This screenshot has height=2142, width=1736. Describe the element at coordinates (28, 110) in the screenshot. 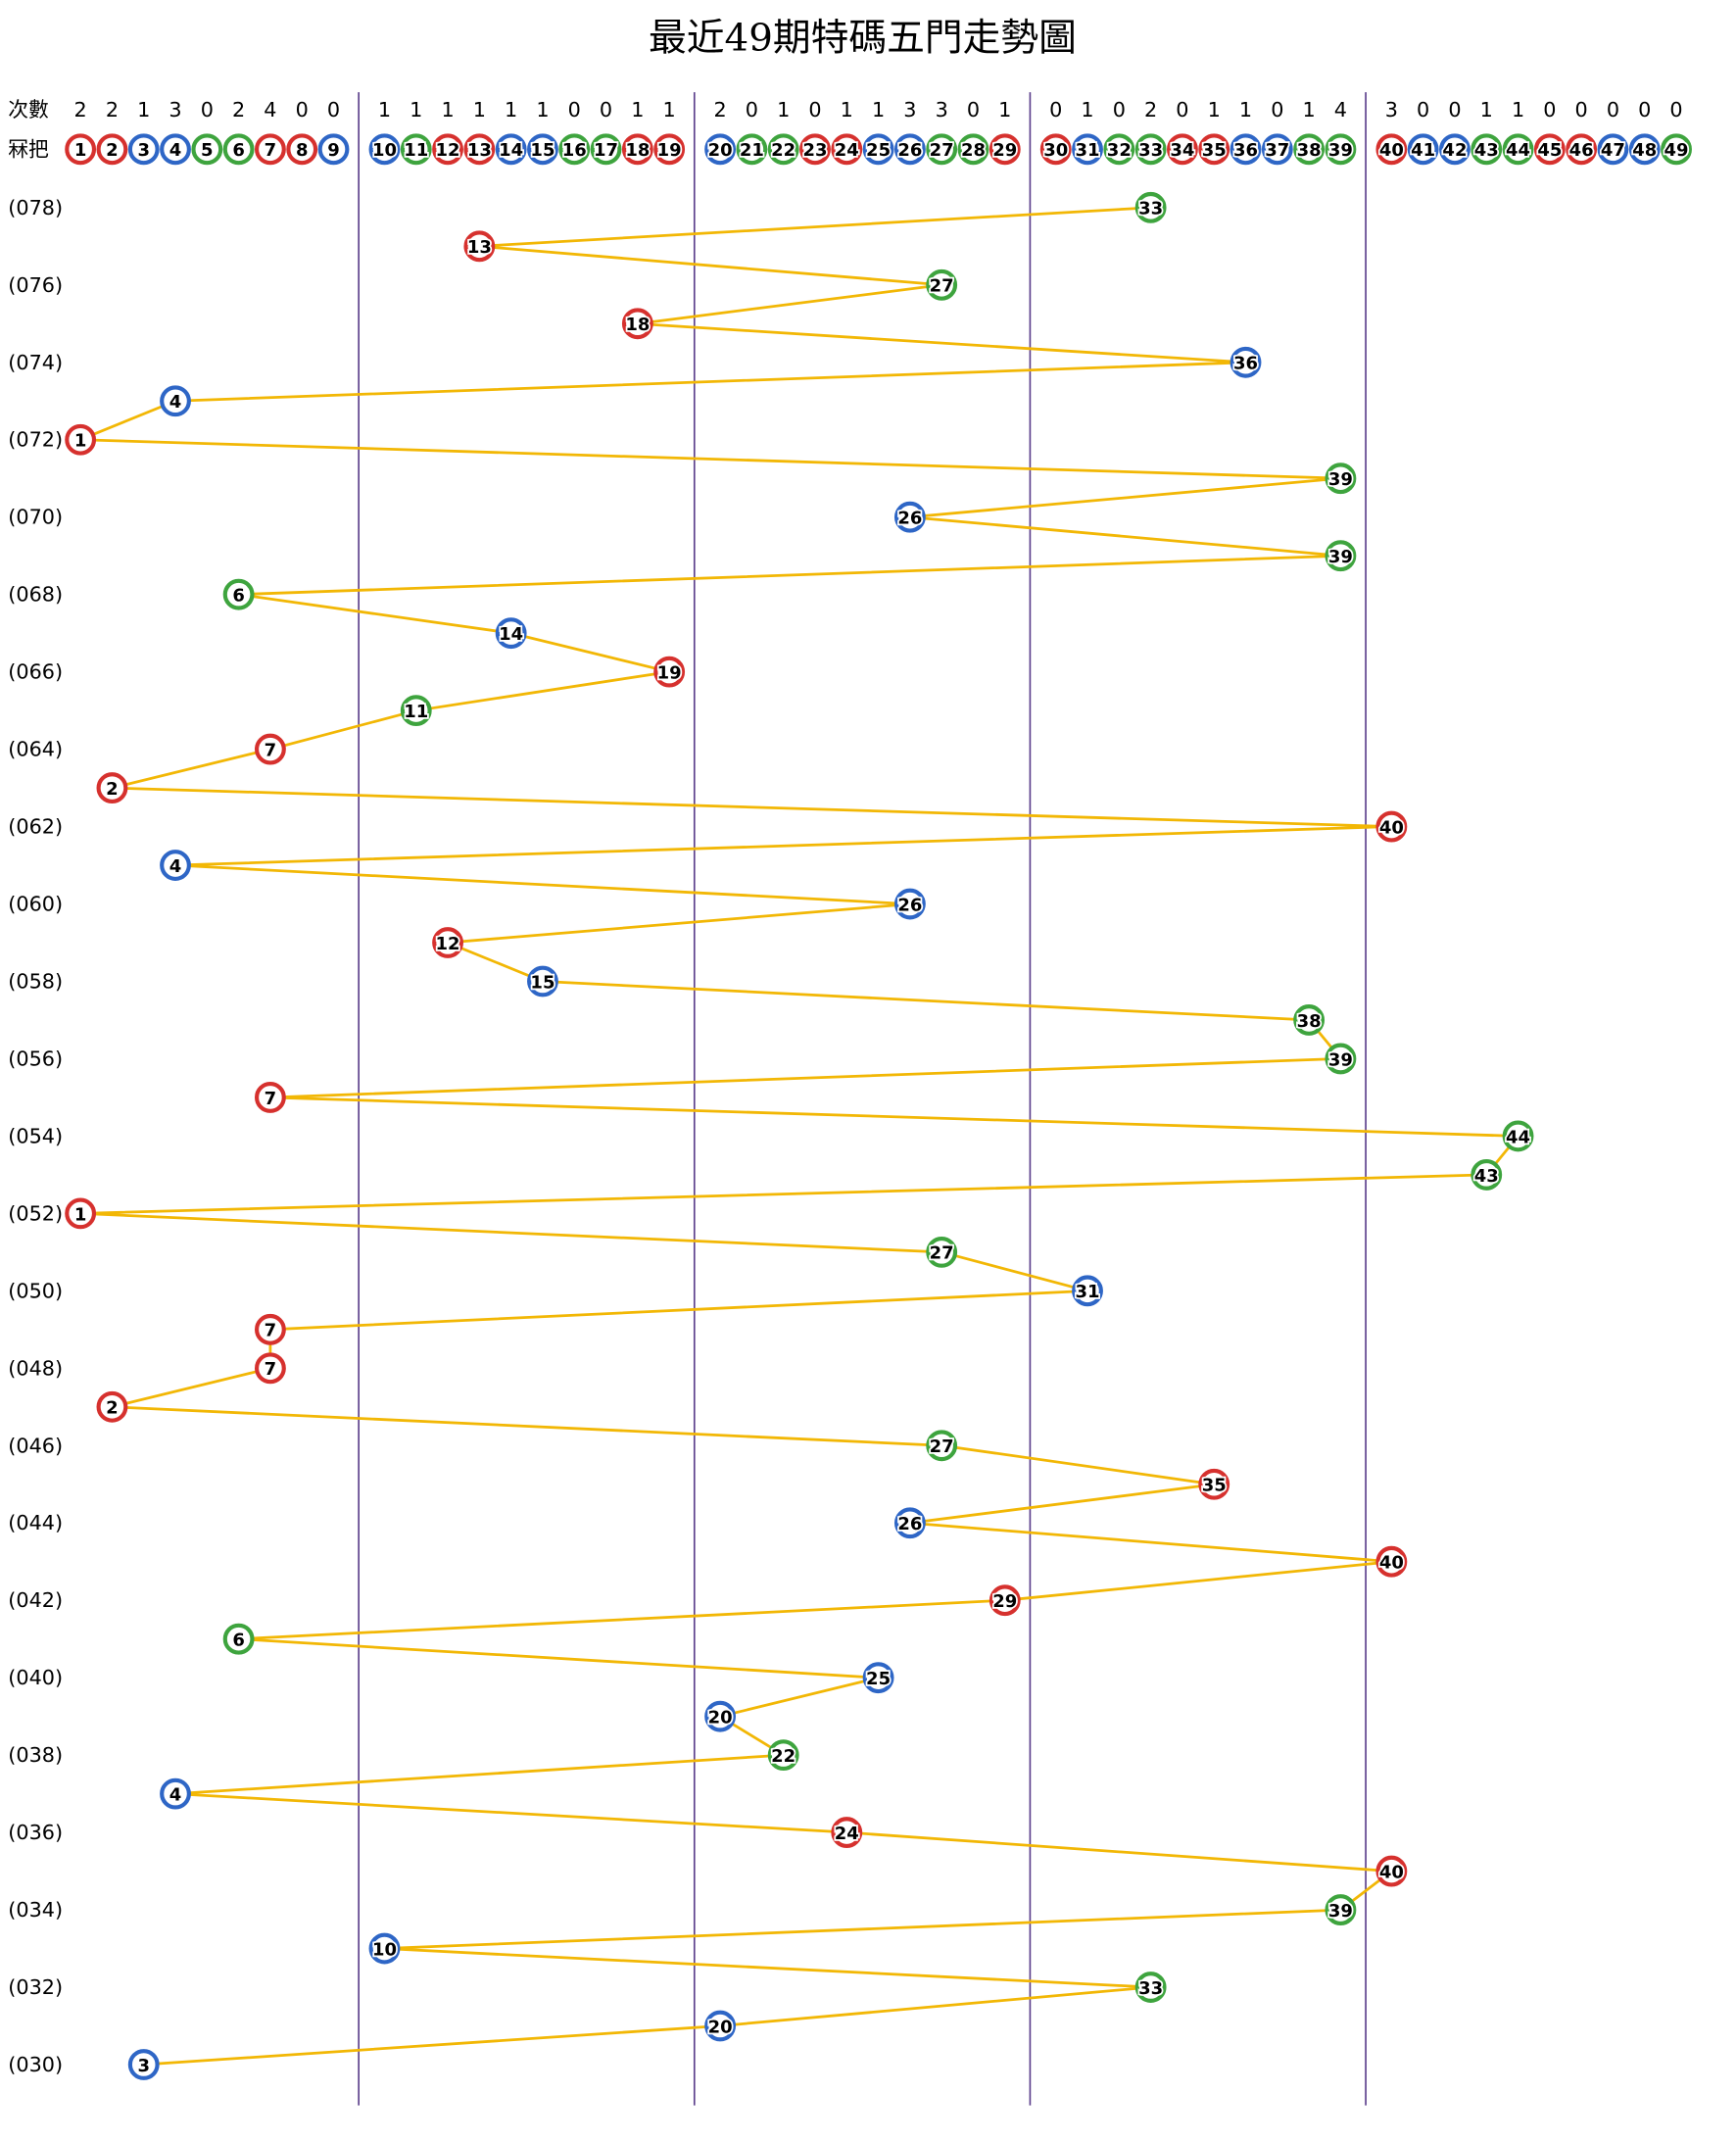

I see `count-label: 次數` at that location.